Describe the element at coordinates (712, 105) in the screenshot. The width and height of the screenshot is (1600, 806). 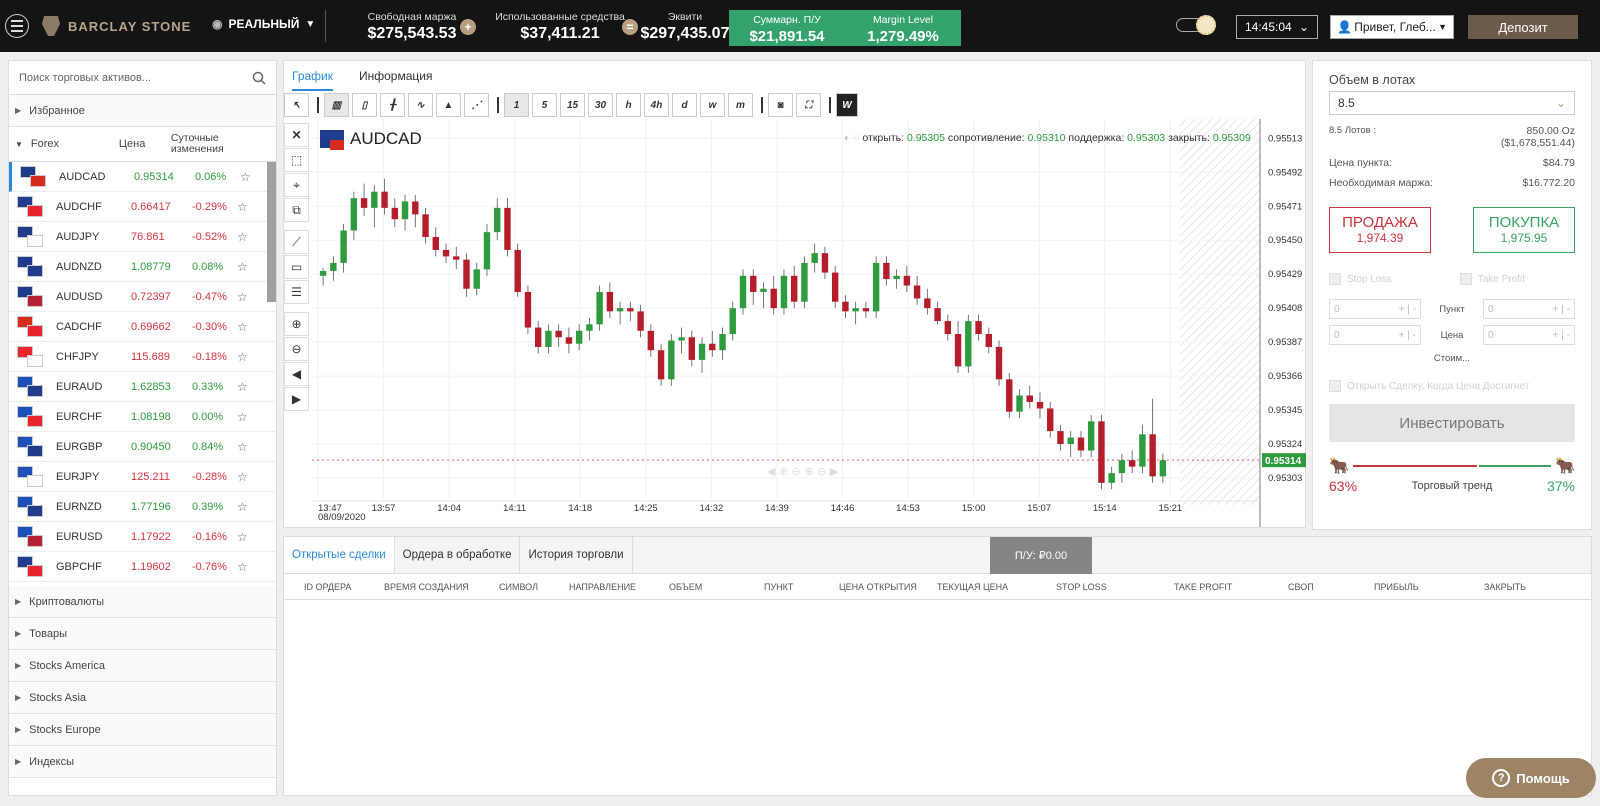
I see `timeframe-button: w` at that location.